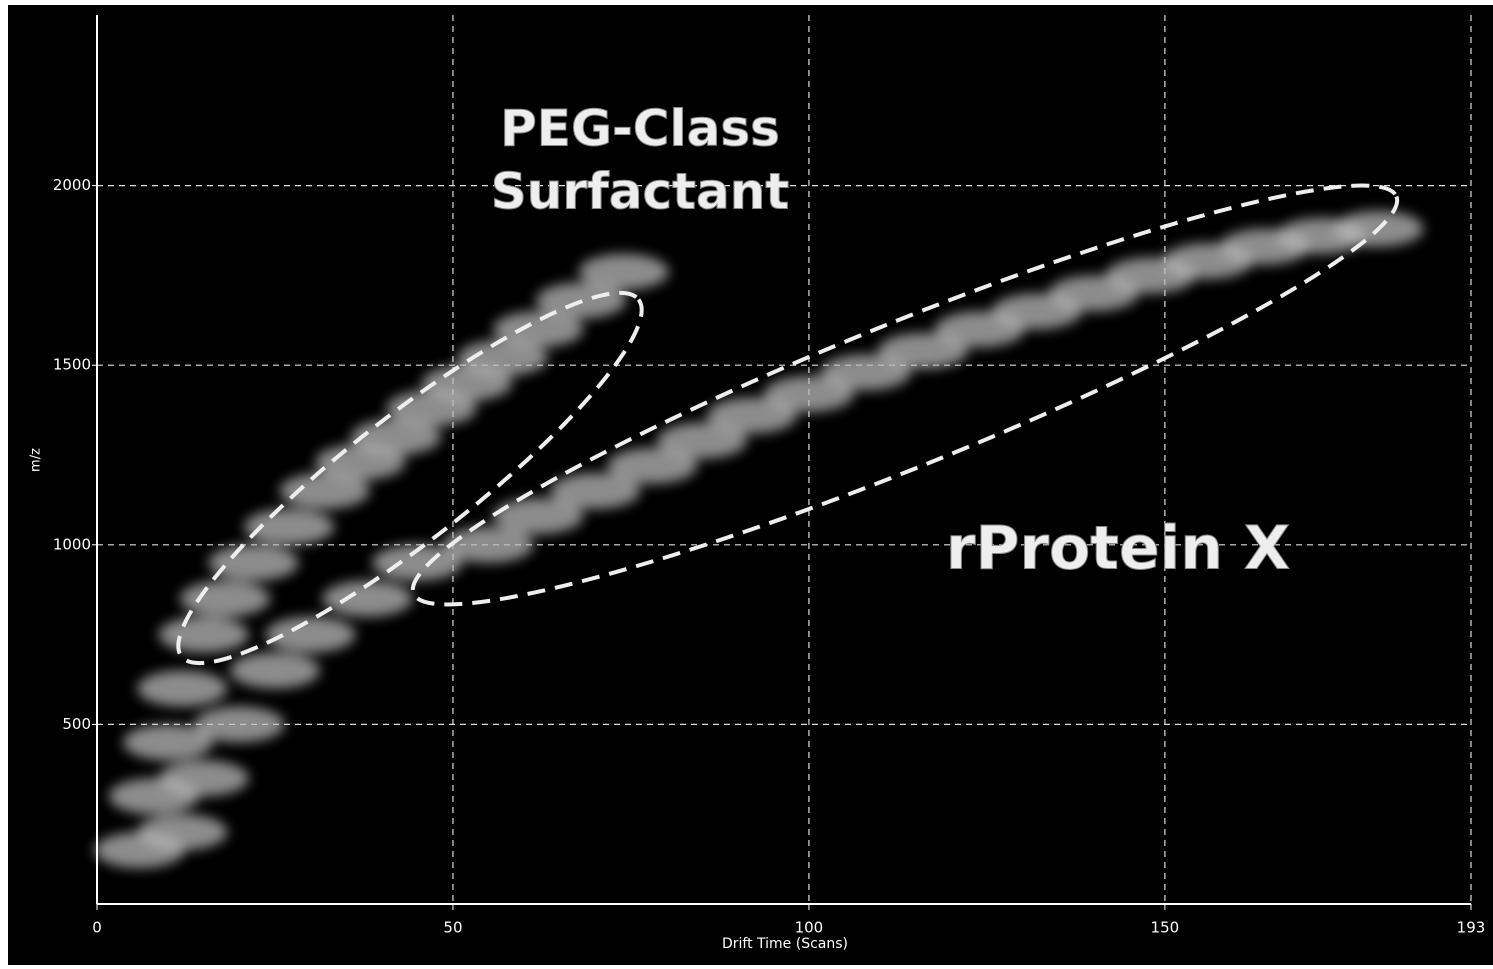  What do you see at coordinates (785, 944) in the screenshot?
I see `x-axis-label: Drift Time (Scans)` at bounding box center [785, 944].